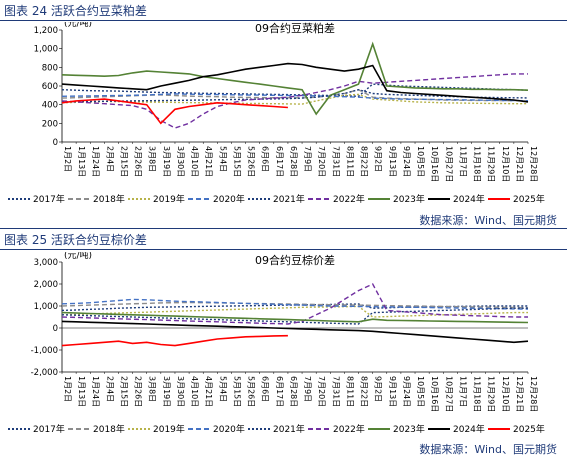 The image size is (567, 459). Describe the element at coordinates (335, 161) in the screenshot. I see `x-tick-label: 7月31日` at that location.